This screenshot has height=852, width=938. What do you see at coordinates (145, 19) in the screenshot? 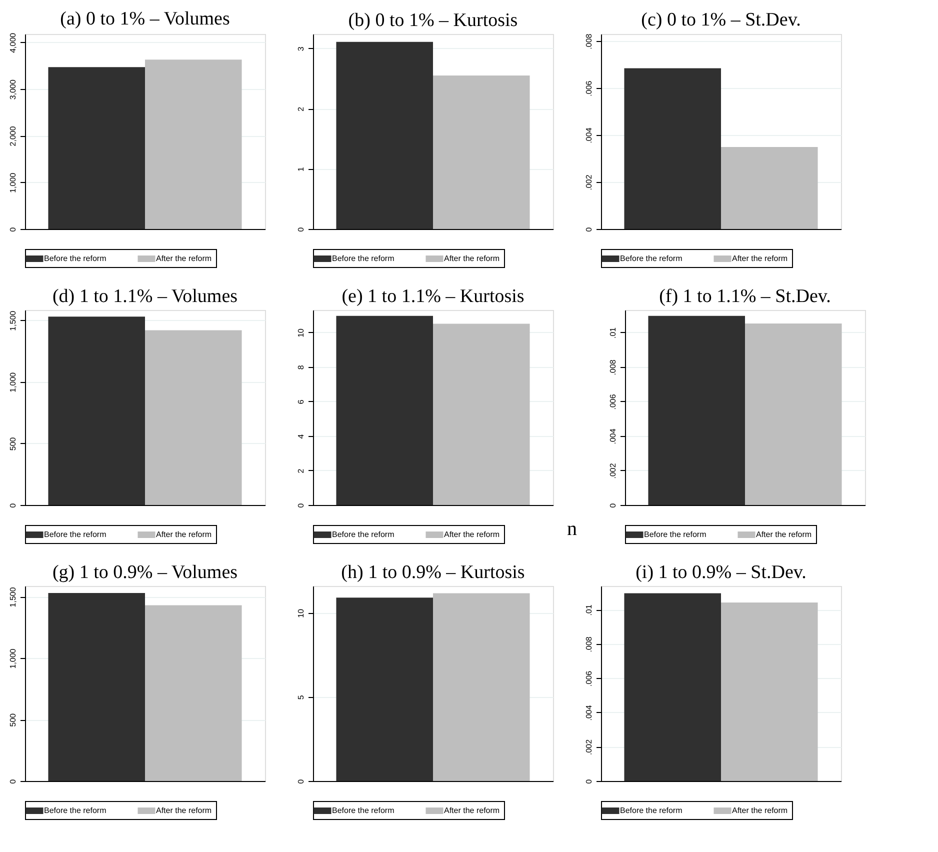
I see `chart-title: (a) 0 to 1% – Volumes` at bounding box center [145, 19].